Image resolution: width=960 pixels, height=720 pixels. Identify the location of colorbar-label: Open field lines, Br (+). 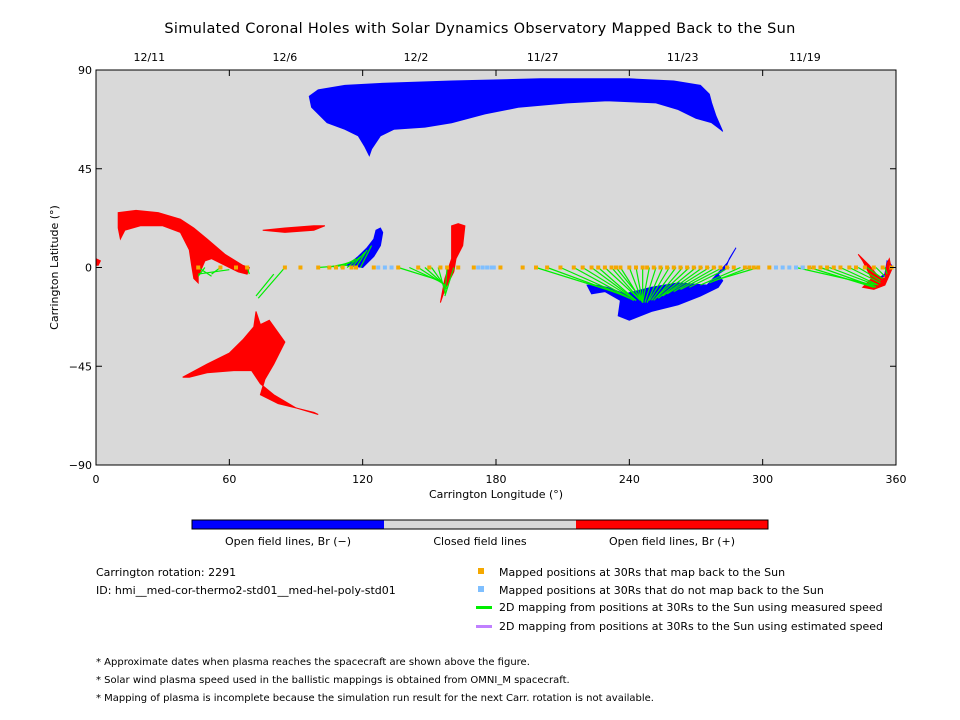
(672, 541).